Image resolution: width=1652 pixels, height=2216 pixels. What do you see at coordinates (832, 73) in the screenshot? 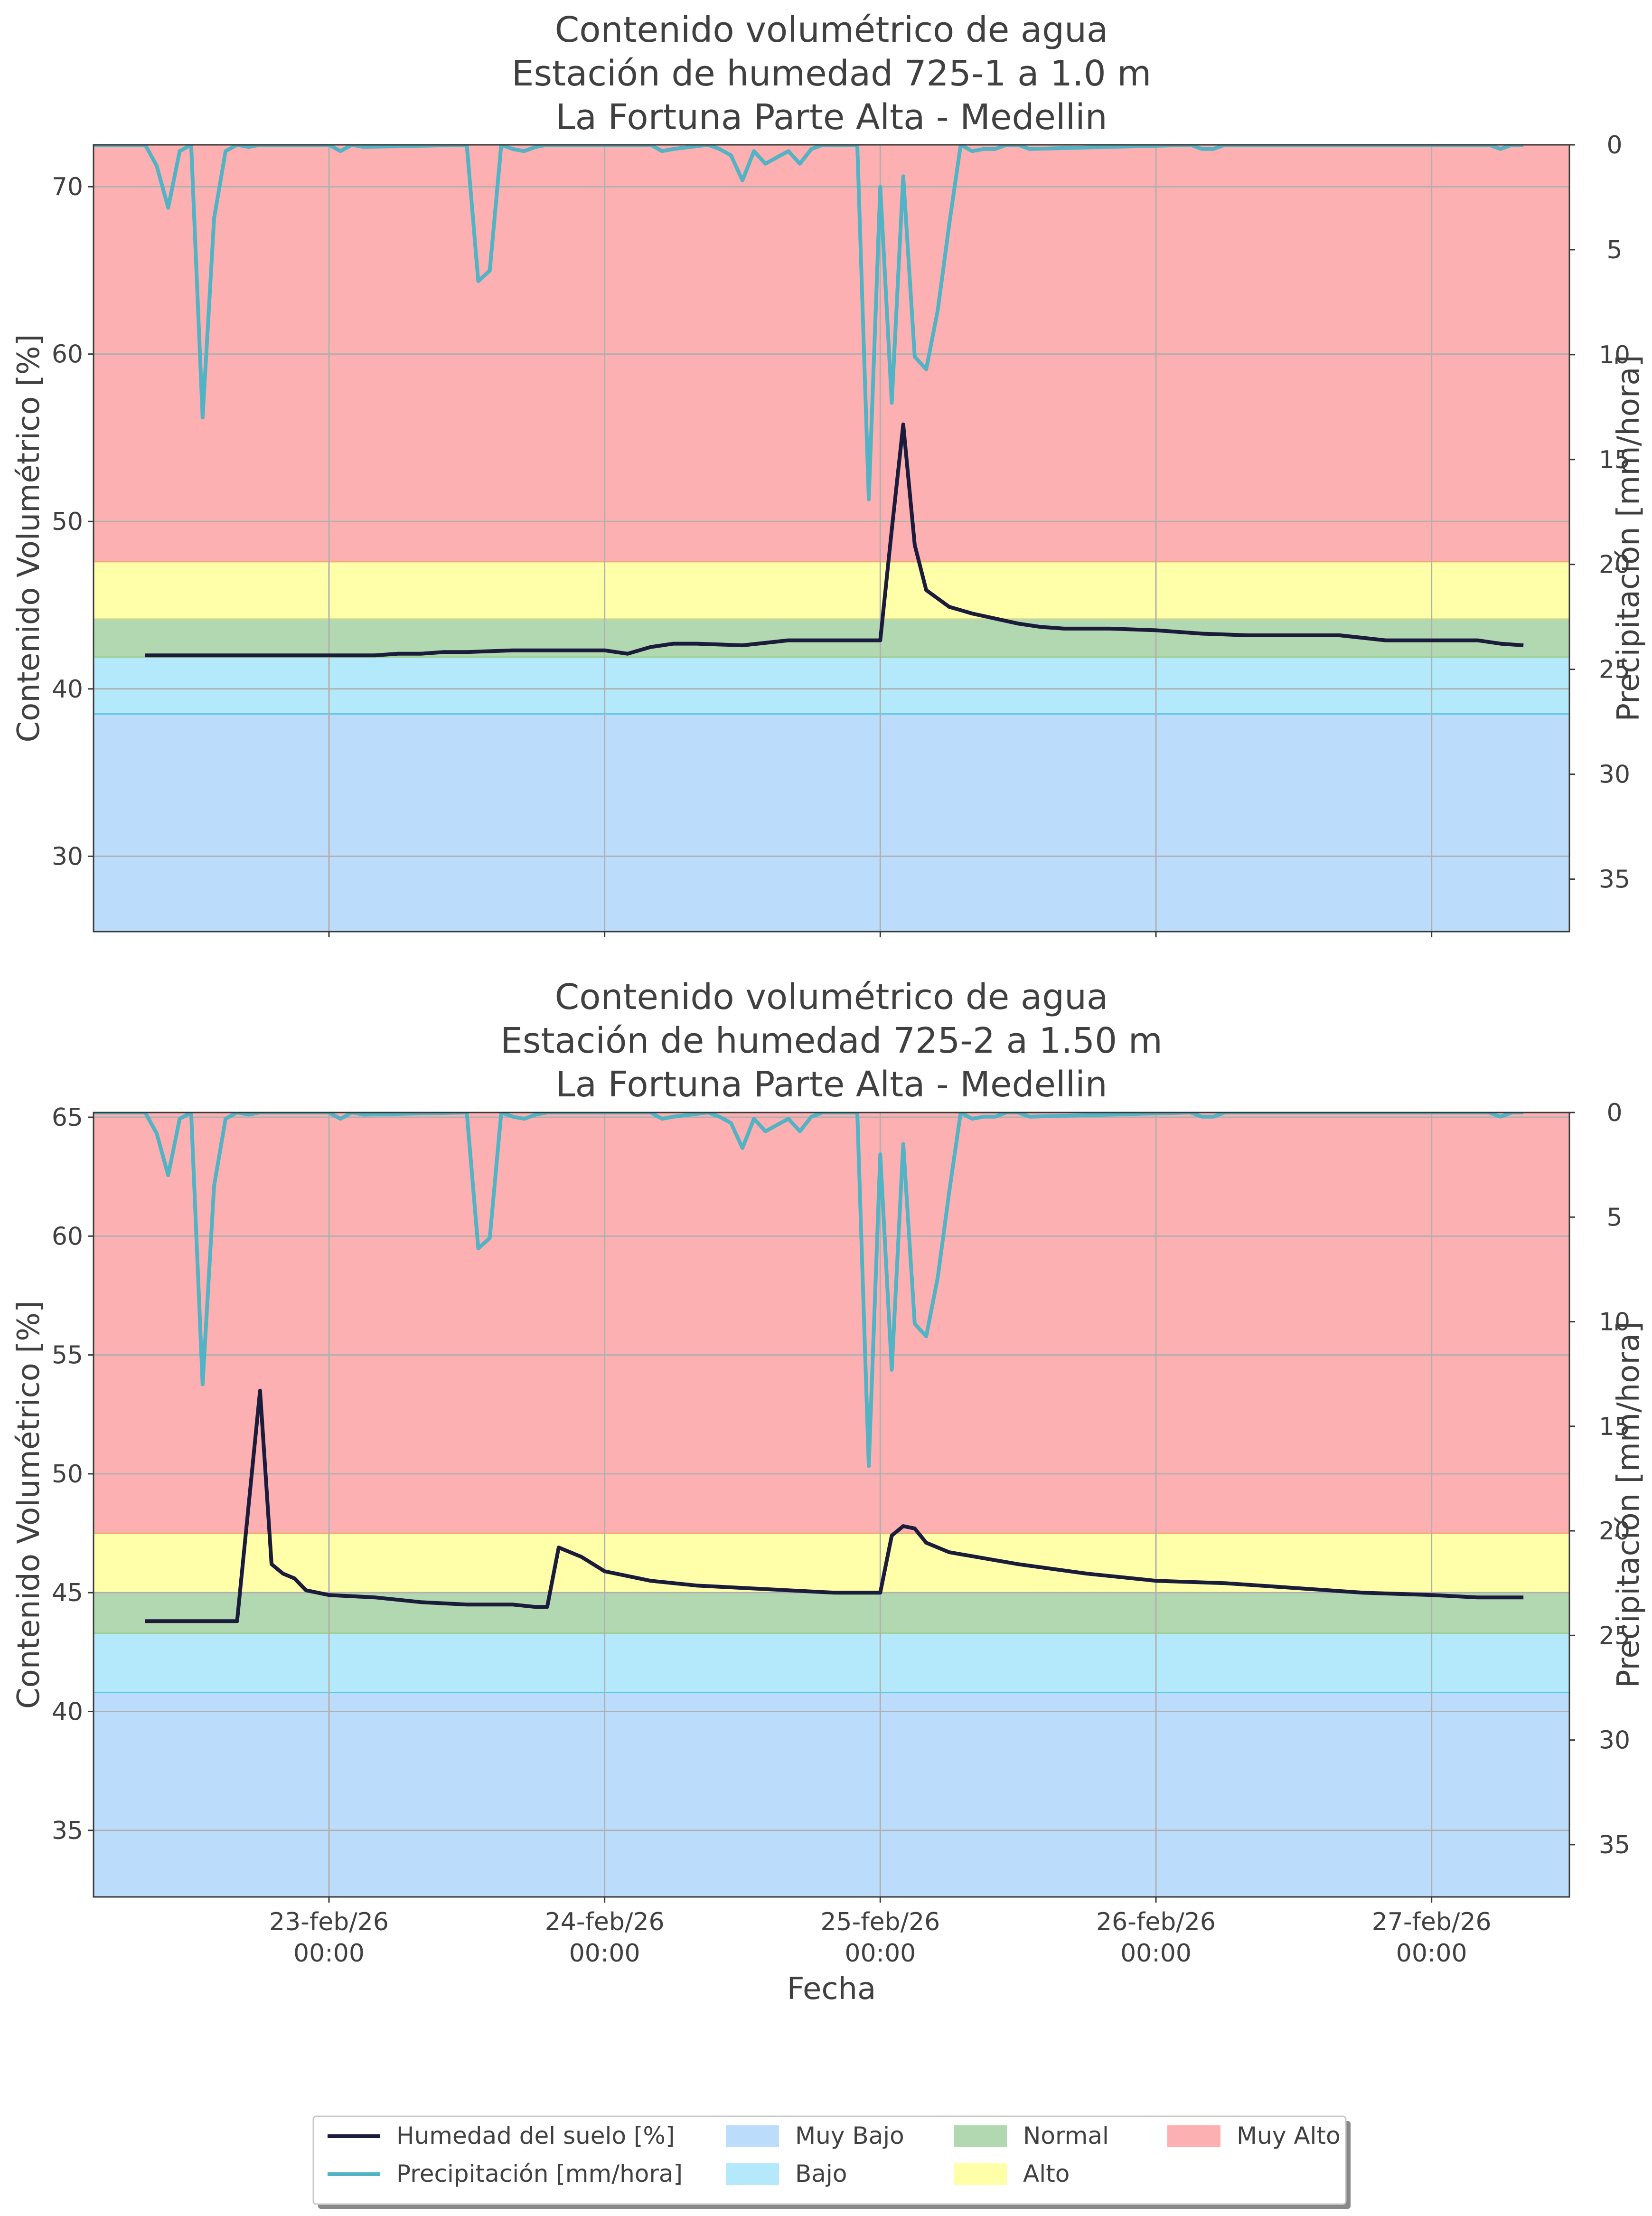
I see `chart-title-line: Estación de humedad 725-1 a 1.0 m` at bounding box center [832, 73].